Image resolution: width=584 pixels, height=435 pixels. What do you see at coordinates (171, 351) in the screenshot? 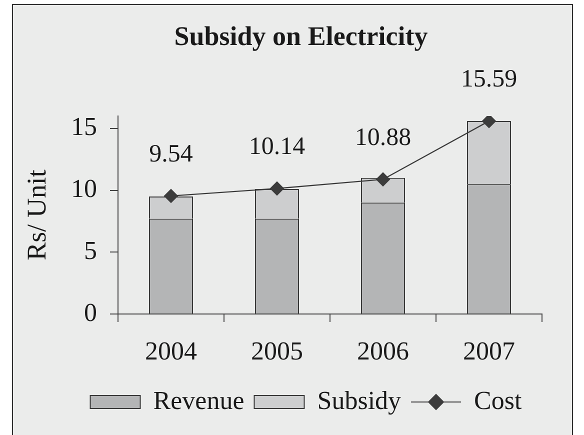
I see `x-tick-label: 2004` at bounding box center [171, 351].